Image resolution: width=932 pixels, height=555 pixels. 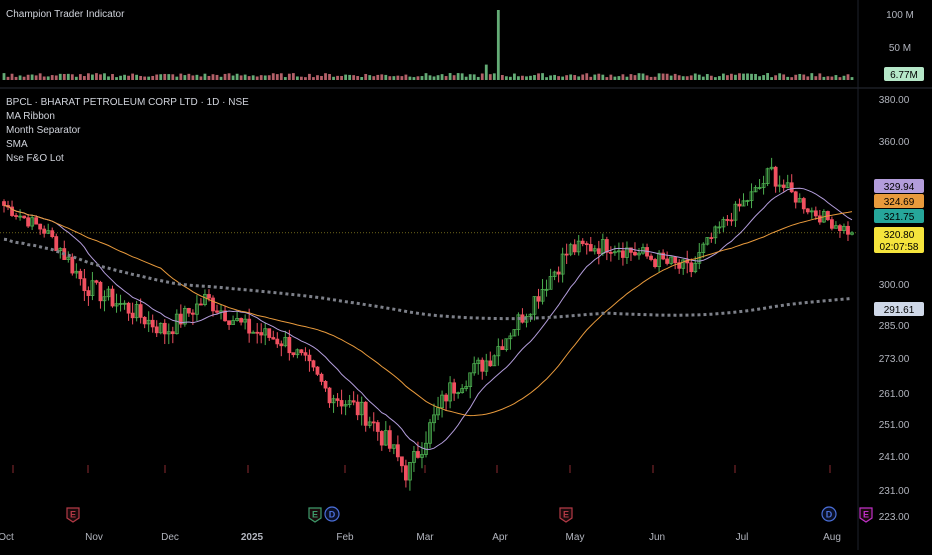 What do you see at coordinates (904, 74) in the screenshot?
I see `volume-badge-bg` at bounding box center [904, 74].